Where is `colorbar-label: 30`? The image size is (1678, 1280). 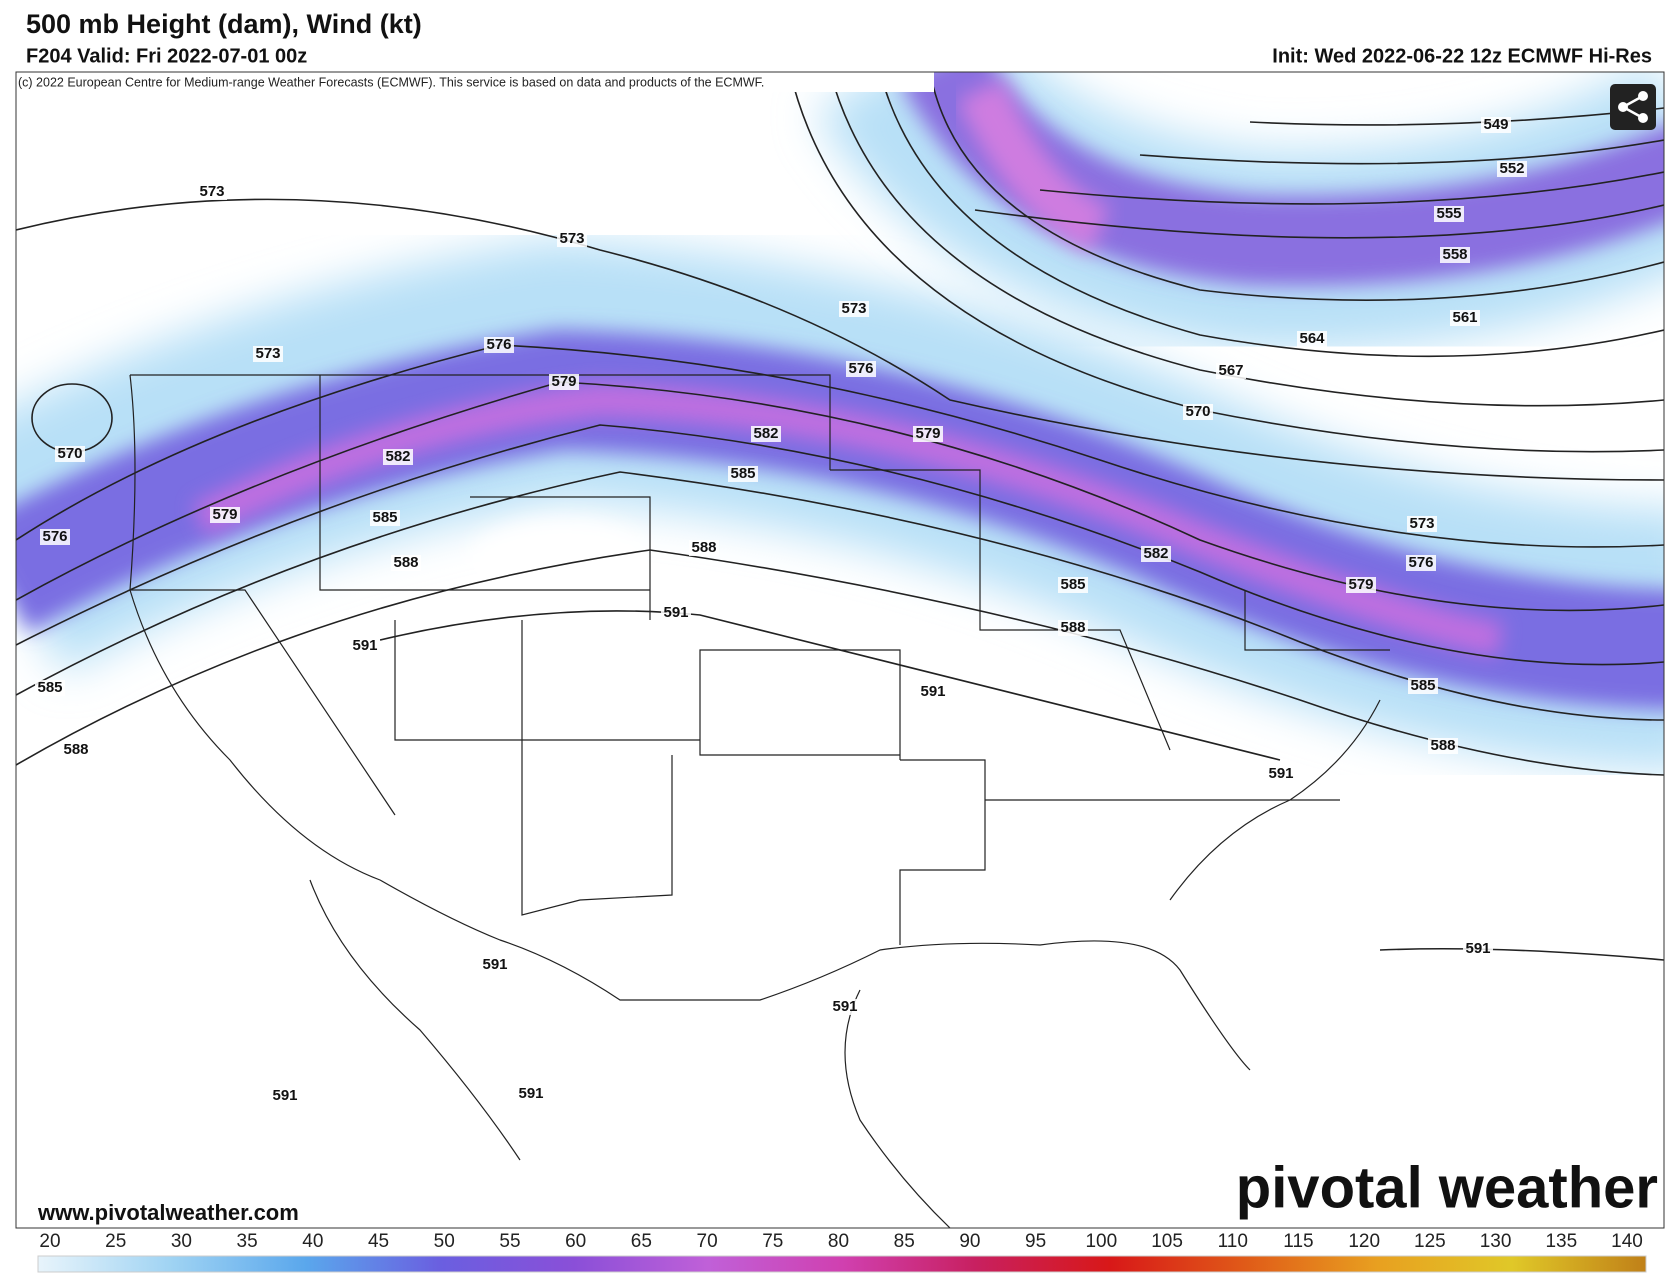 colorbar-label: 30 is located at coordinates (181, 1241).